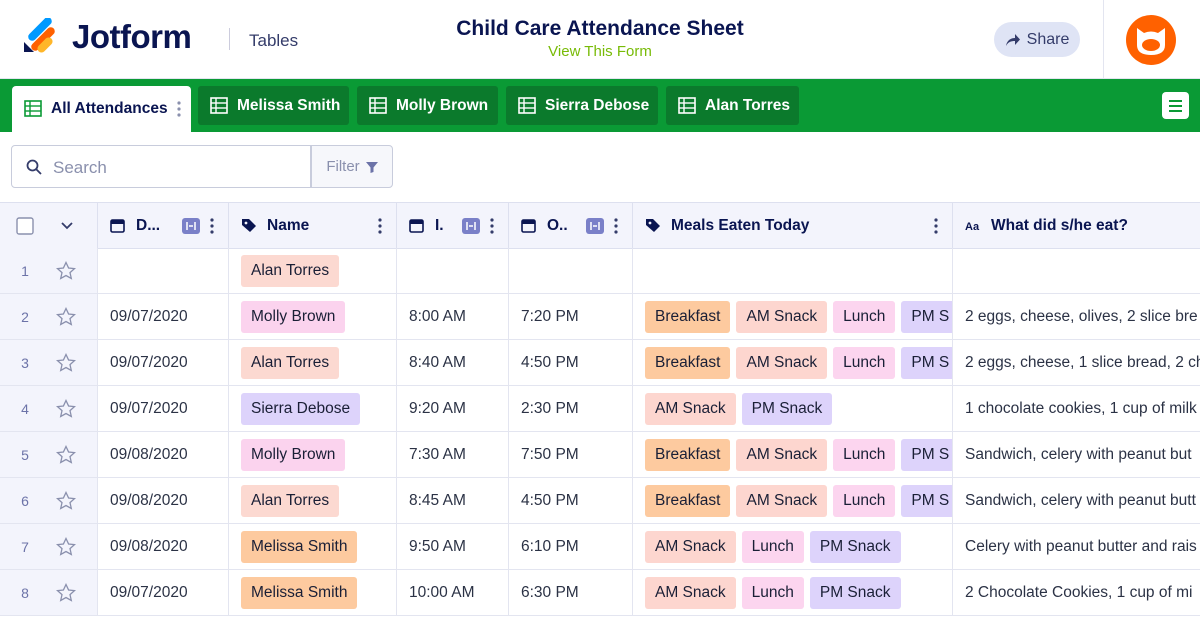 The width and height of the screenshot is (1200, 617). What do you see at coordinates (452, 225) in the screenshot?
I see `column-header: I.` at bounding box center [452, 225].